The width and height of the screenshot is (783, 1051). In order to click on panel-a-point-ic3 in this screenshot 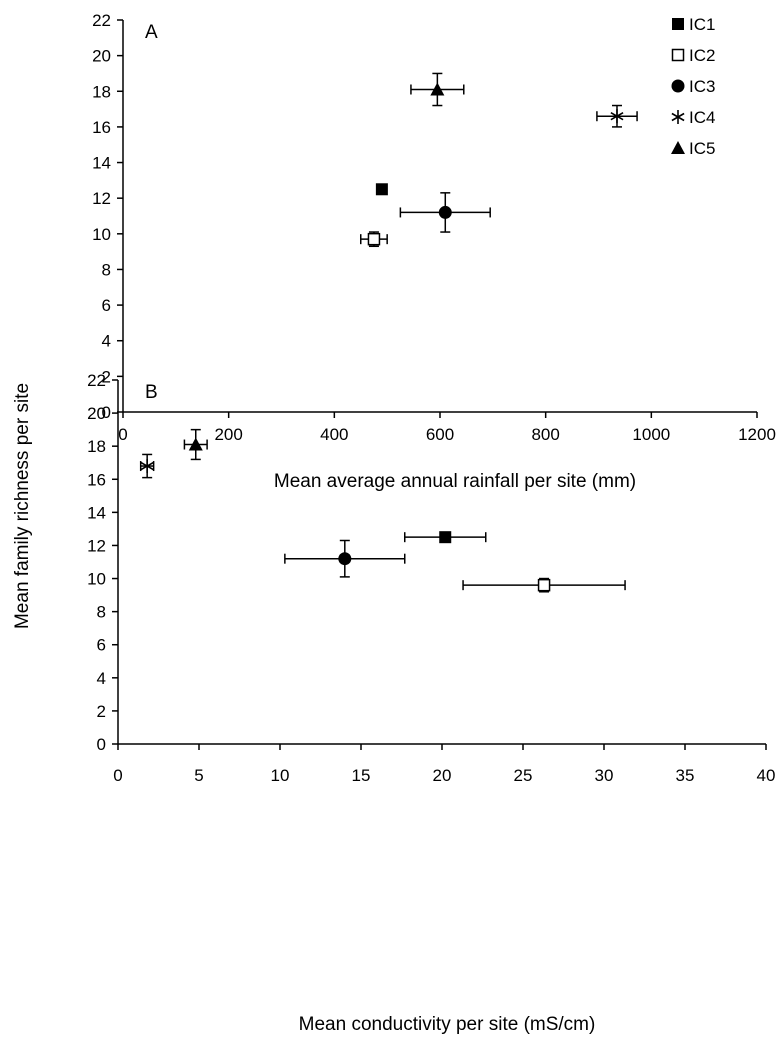, I will do `click(445, 212)`.